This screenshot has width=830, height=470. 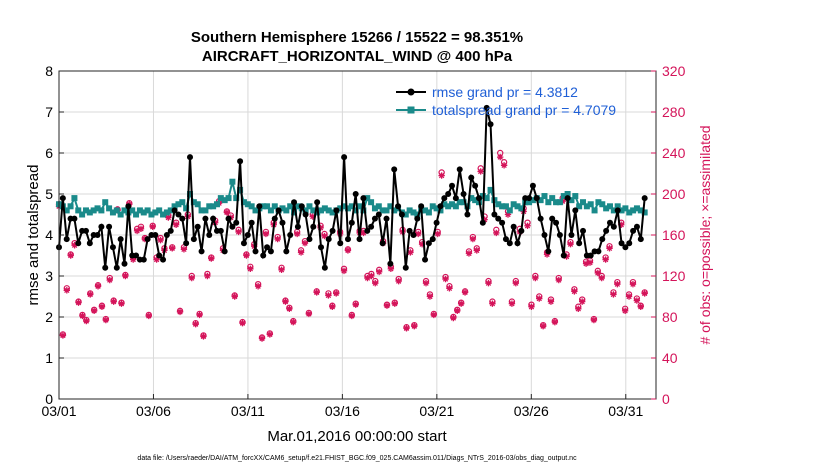 I want to click on legend-spread-marker, so click(x=411, y=110).